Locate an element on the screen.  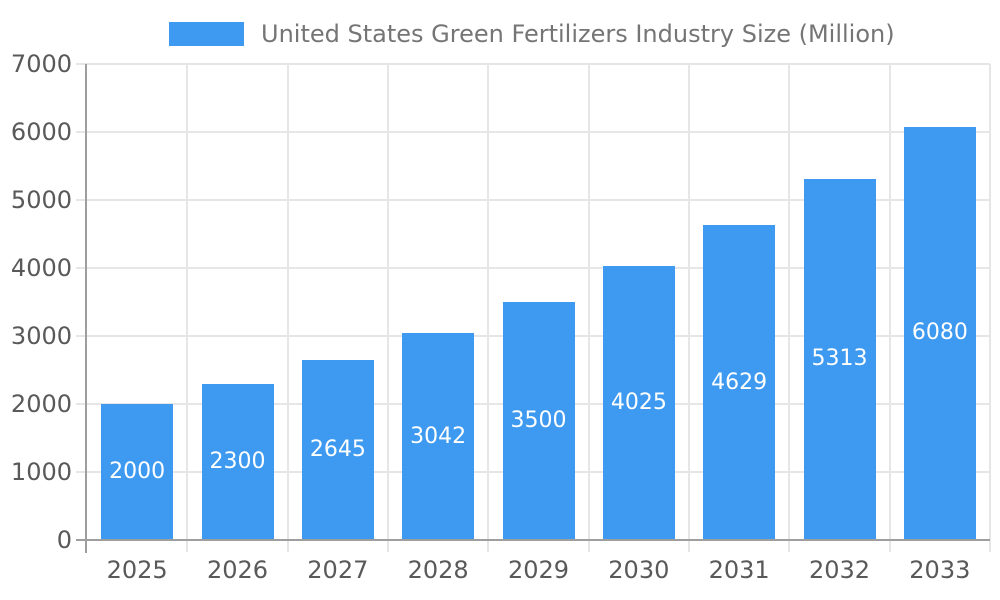
legend-swatch is located at coordinates (206, 34).